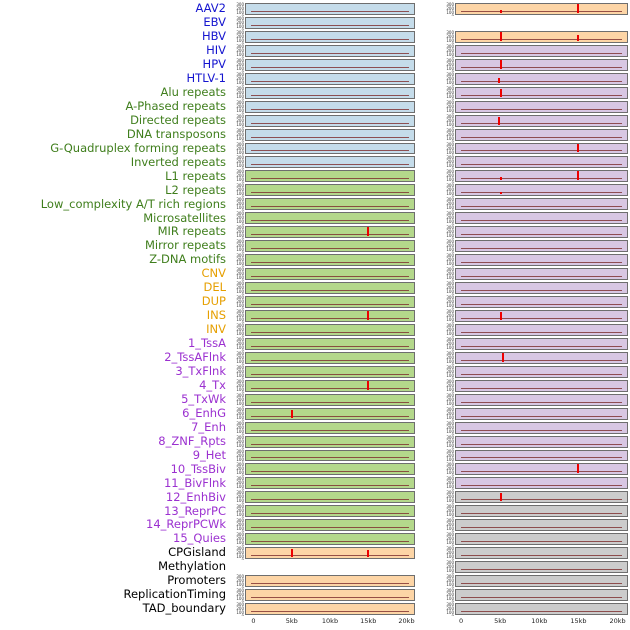 This screenshot has height=630, width=630. What do you see at coordinates (314, 23) in the screenshot?
I see `track-row: EBV3002001000` at bounding box center [314, 23].